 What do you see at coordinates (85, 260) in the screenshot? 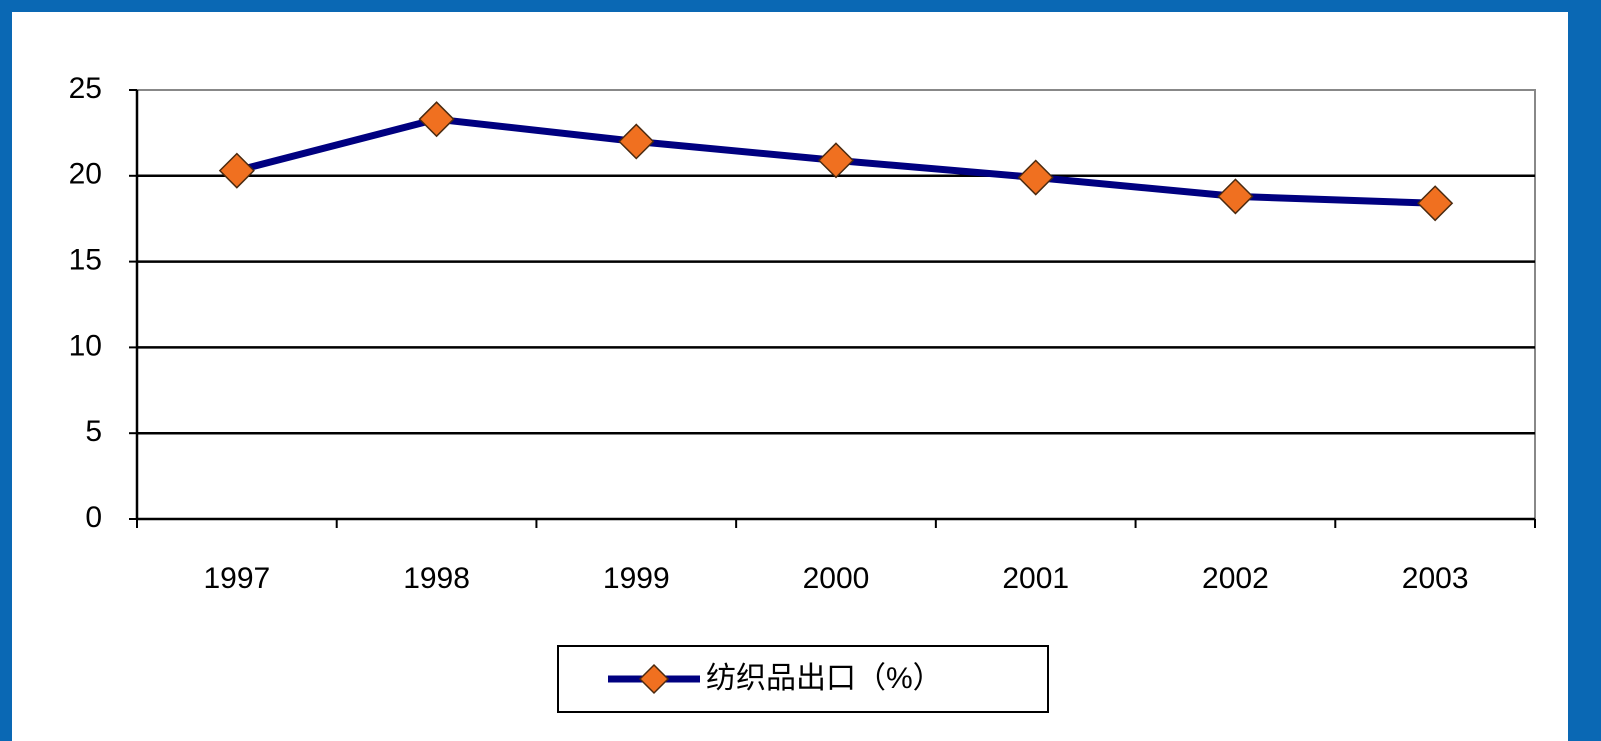
I see `y-tick-label: 15` at bounding box center [85, 260].